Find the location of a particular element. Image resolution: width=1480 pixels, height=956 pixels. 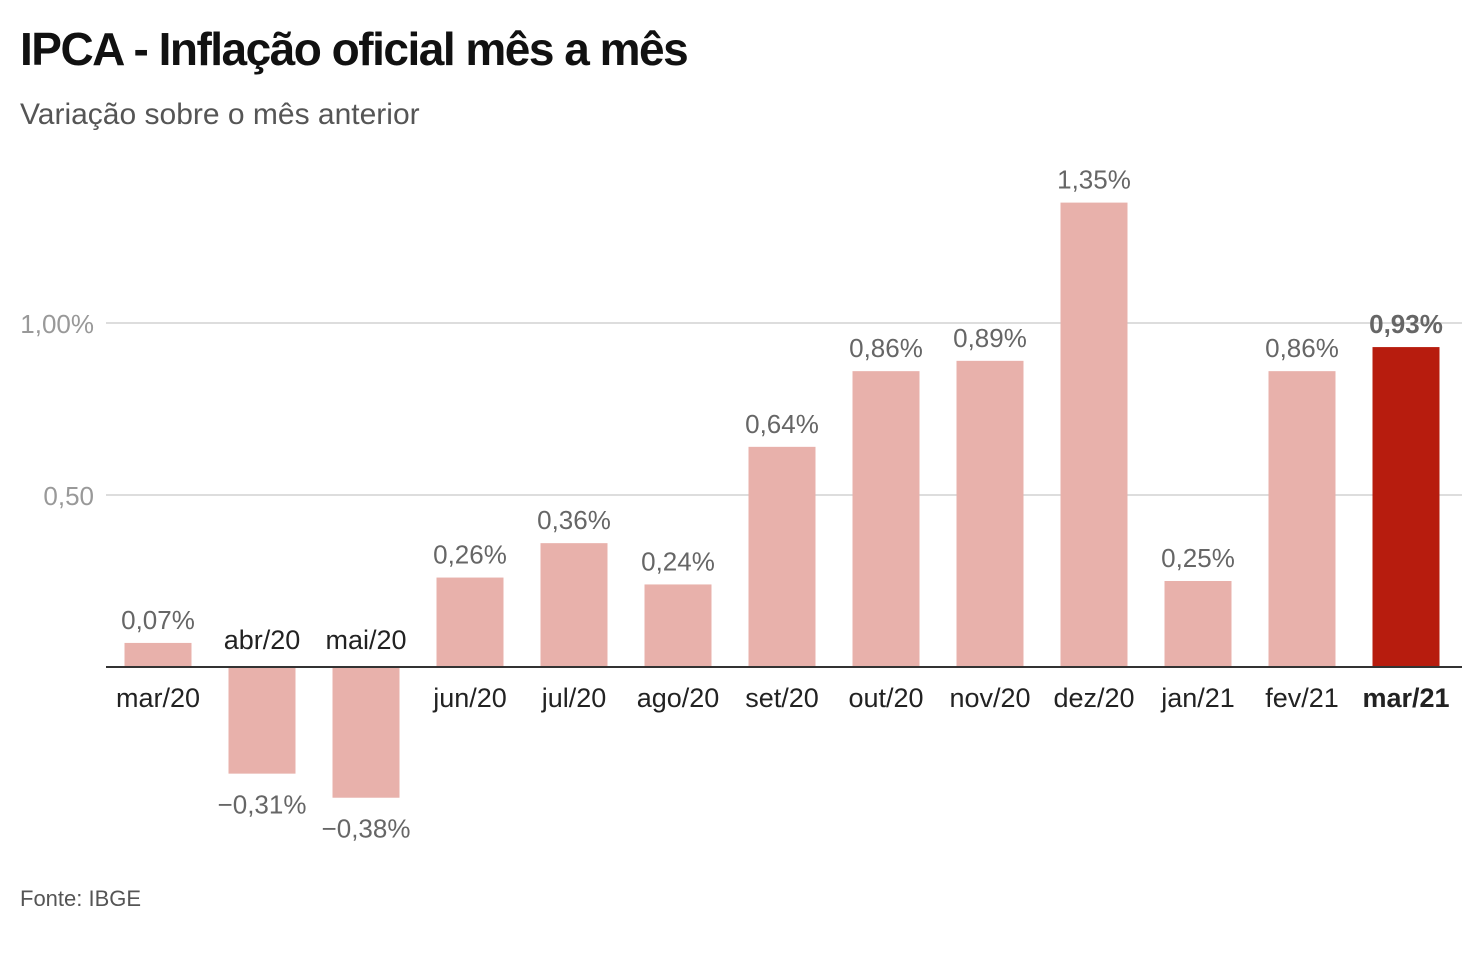

data-label: −0,31% is located at coordinates (262, 805).